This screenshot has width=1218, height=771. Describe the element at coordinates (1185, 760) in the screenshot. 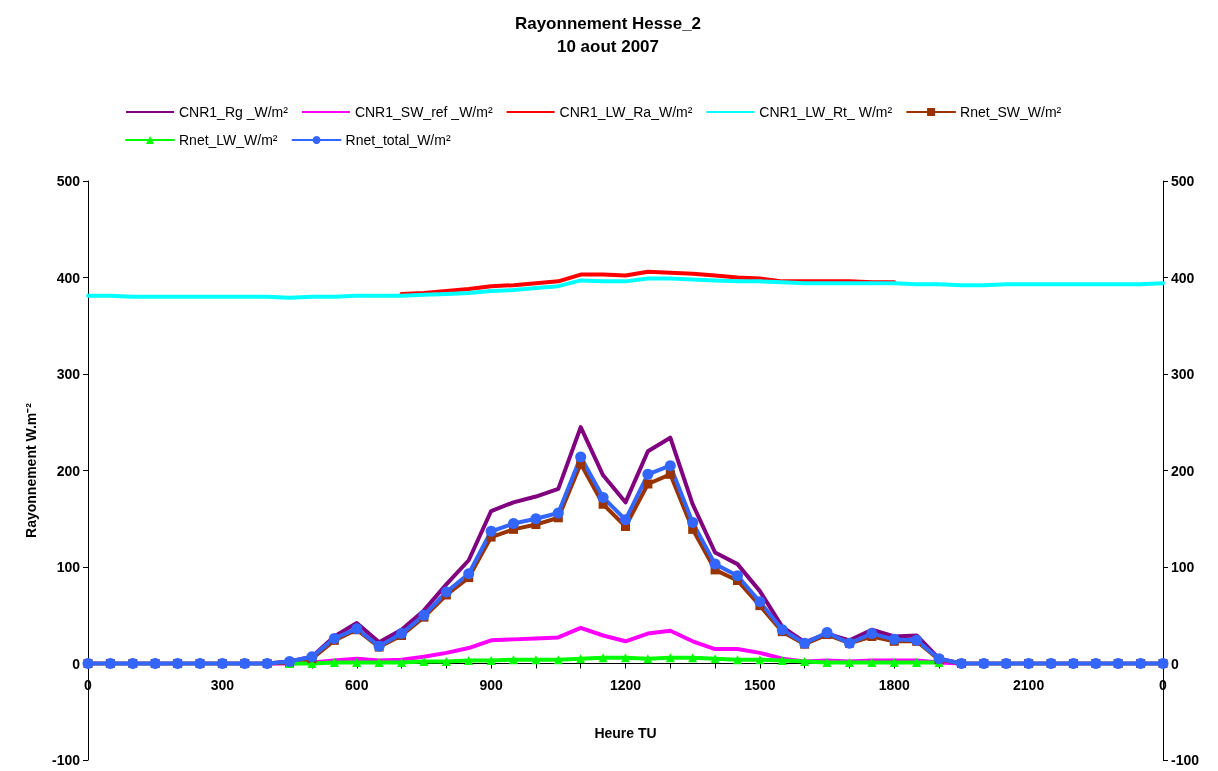

I see `y2-tick-label: -100` at that location.